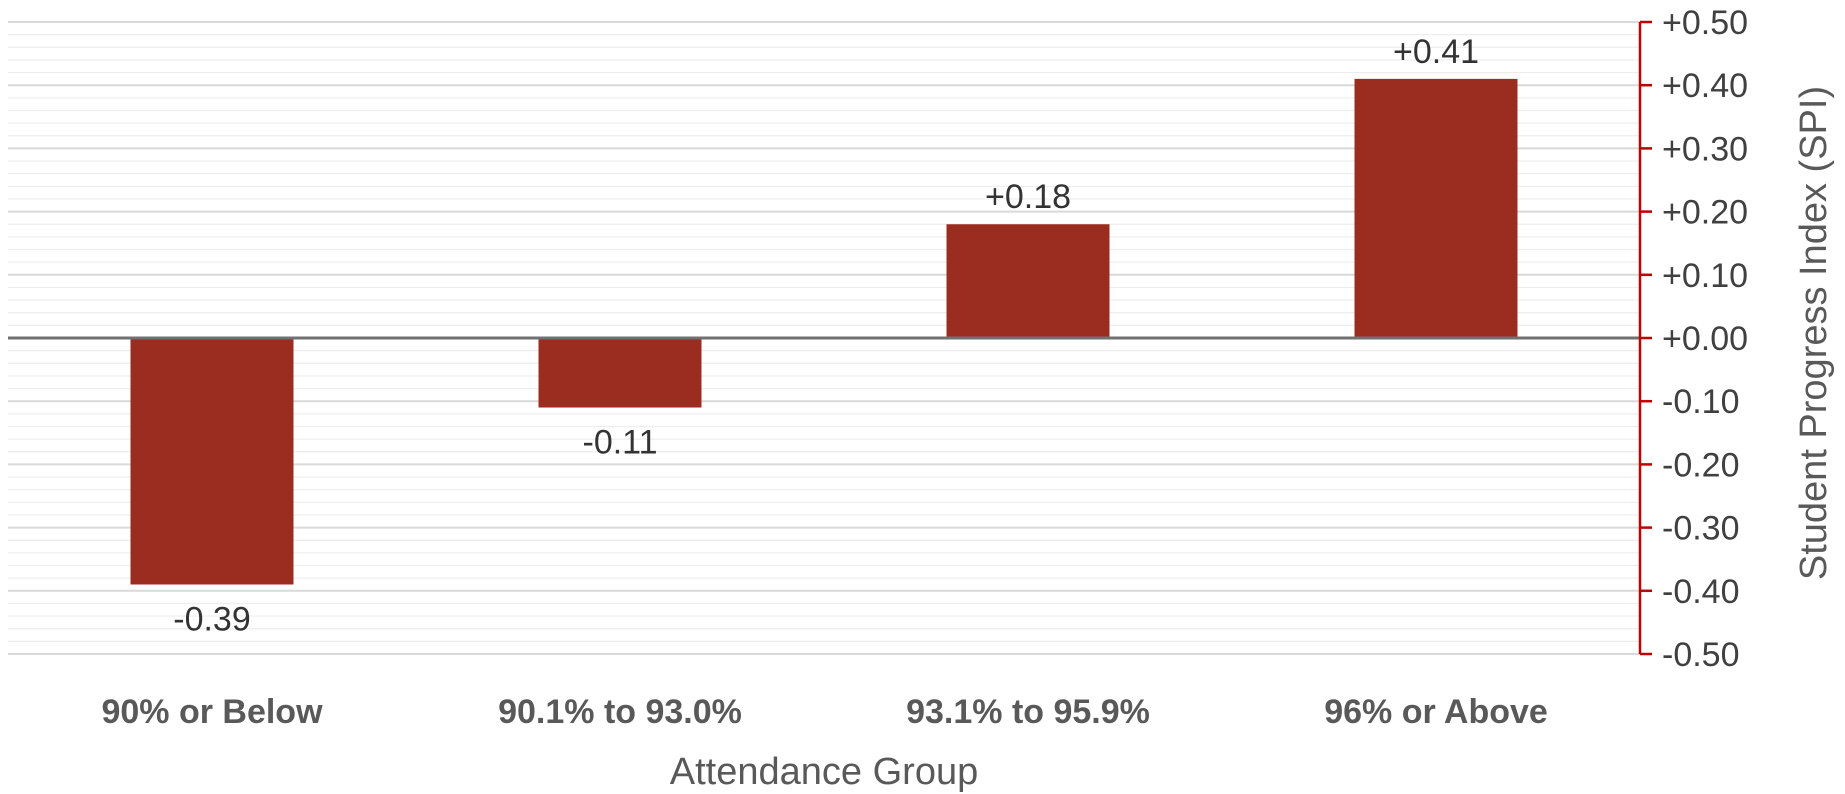 The image size is (1845, 794). What do you see at coordinates (212, 619) in the screenshot?
I see `data-label: -0.39` at bounding box center [212, 619].